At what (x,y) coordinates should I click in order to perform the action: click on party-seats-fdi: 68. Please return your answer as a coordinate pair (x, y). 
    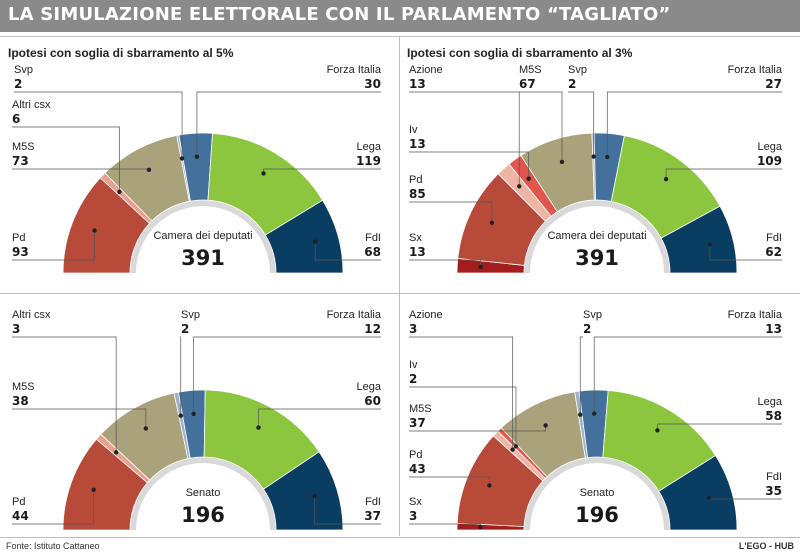
    Looking at the image, I should click on (372, 252).